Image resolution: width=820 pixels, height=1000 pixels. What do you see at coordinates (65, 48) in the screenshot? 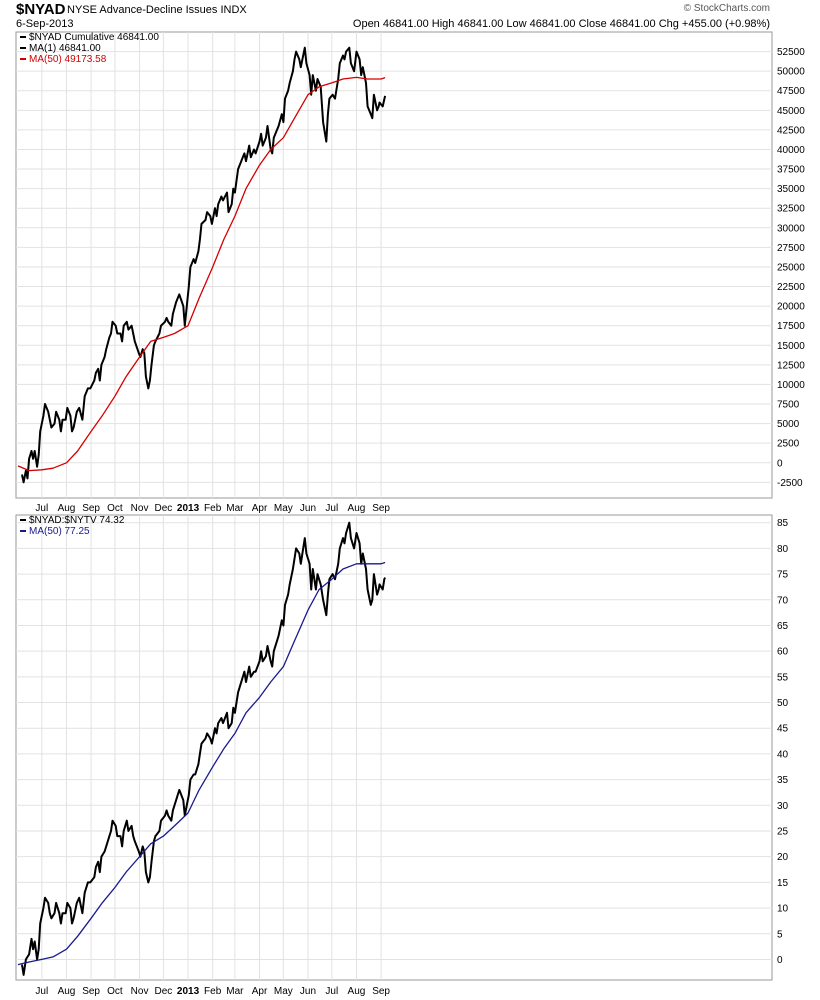
I see `legend-entry: MA(1) 46841.00` at bounding box center [65, 48].